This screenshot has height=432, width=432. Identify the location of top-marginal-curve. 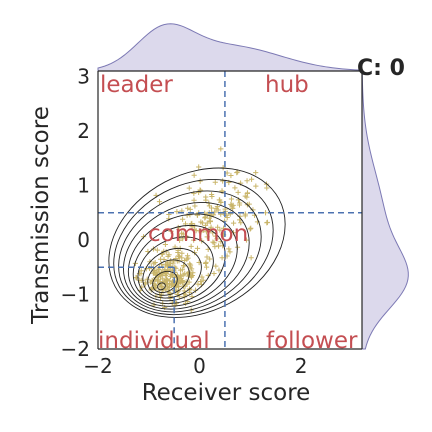
(230, 47).